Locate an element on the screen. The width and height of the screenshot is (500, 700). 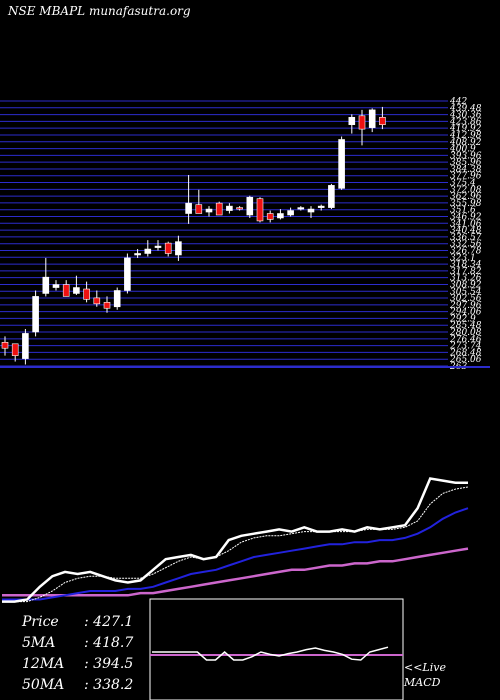
price-axis-label: 294.06 is located at coordinates (465, 313).